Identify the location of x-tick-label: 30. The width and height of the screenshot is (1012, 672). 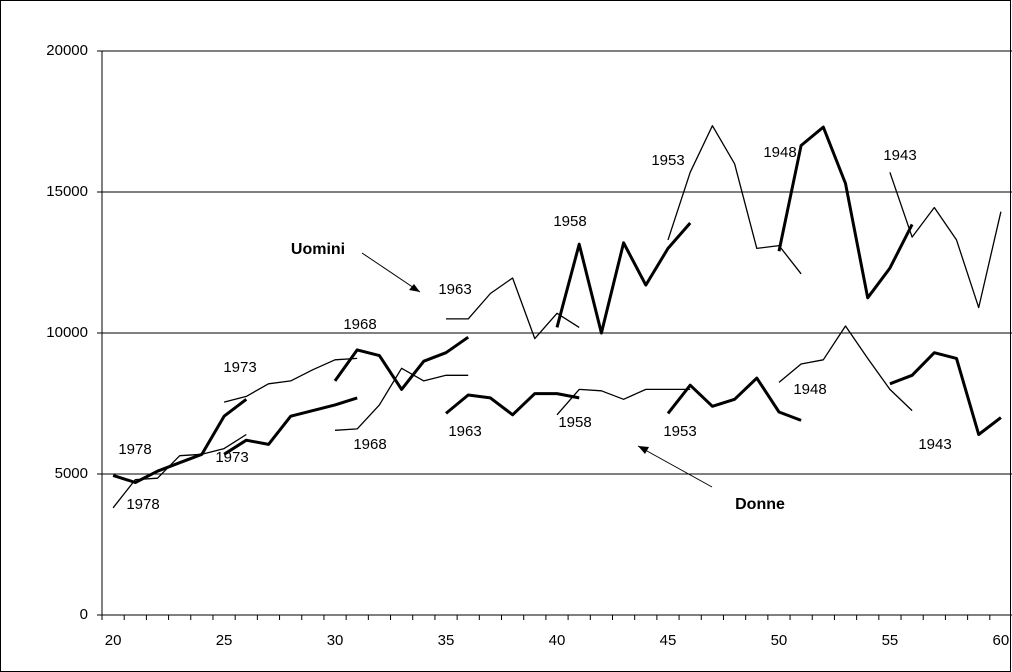
(335, 640).